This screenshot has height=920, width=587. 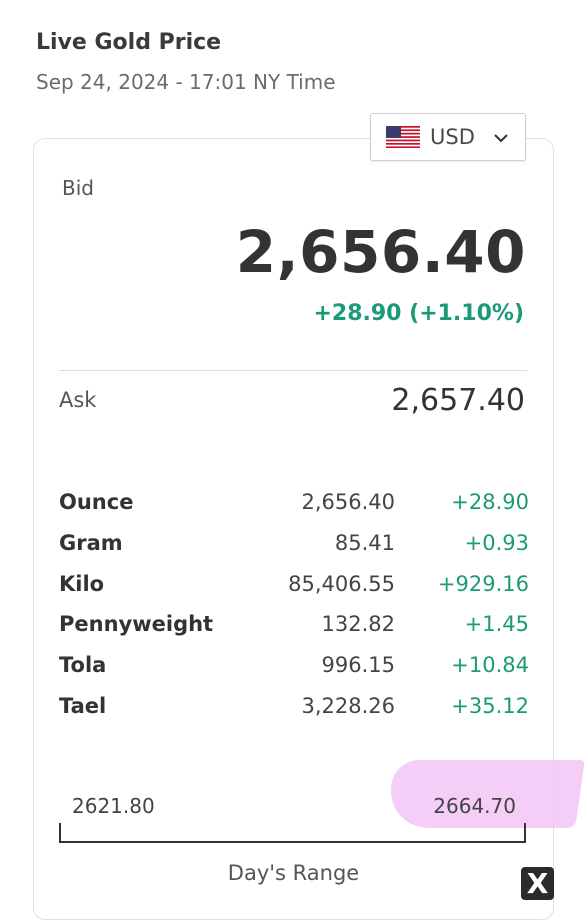 What do you see at coordinates (293, 873) in the screenshot?
I see `range-label: Day's Range` at bounding box center [293, 873].